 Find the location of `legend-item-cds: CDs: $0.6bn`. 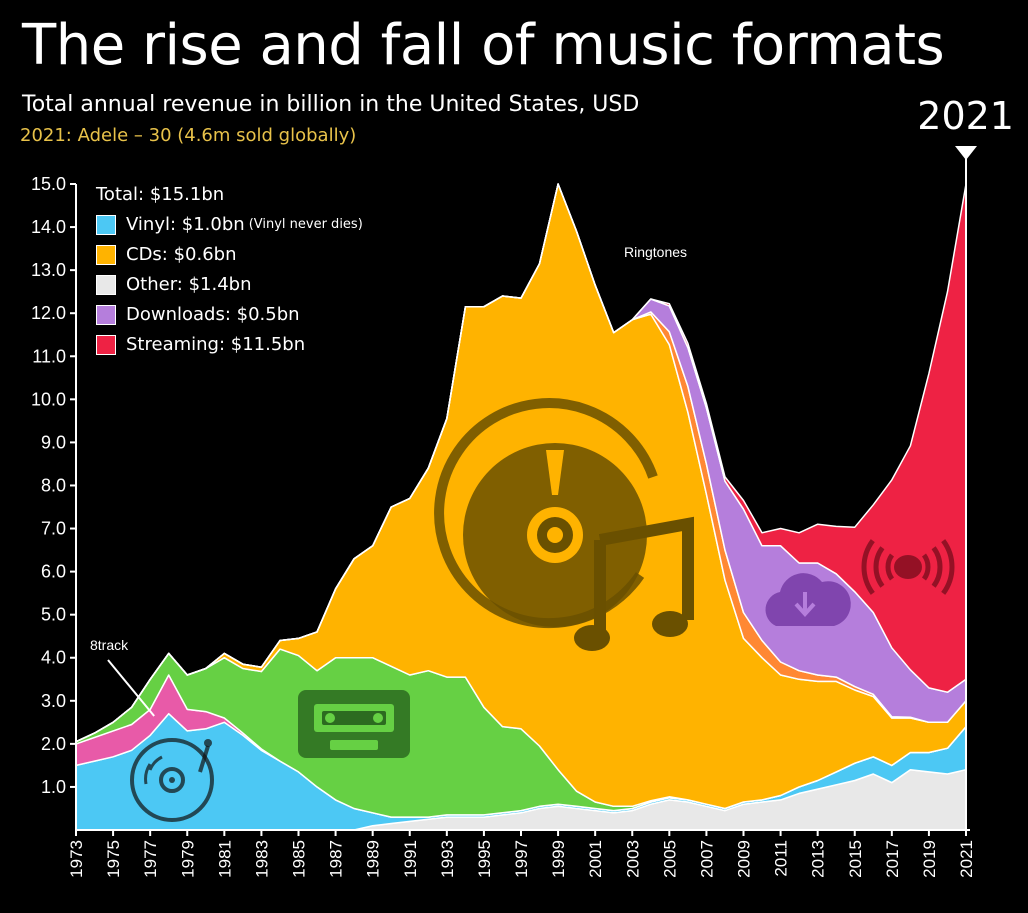

legend-item-cds: CDs: $0.6bn is located at coordinates (229, 255).